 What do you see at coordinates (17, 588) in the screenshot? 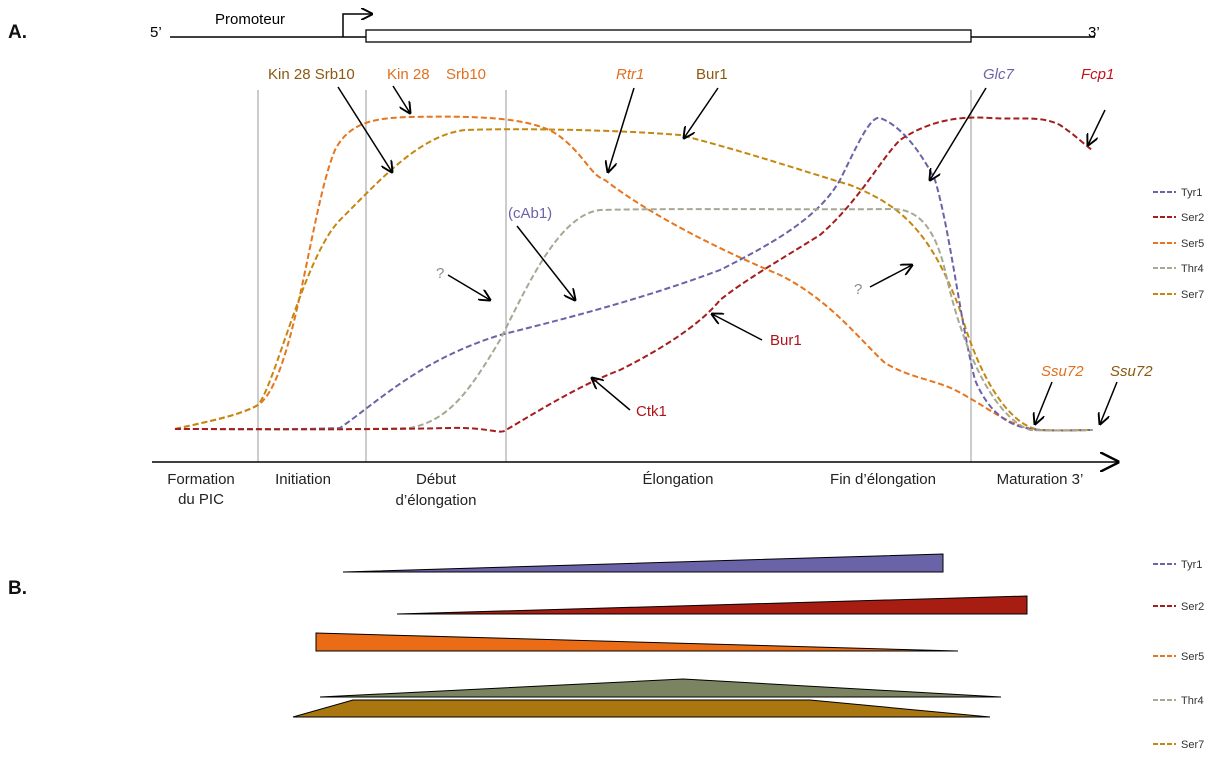
I see `panel-b-label: B.` at bounding box center [17, 588].